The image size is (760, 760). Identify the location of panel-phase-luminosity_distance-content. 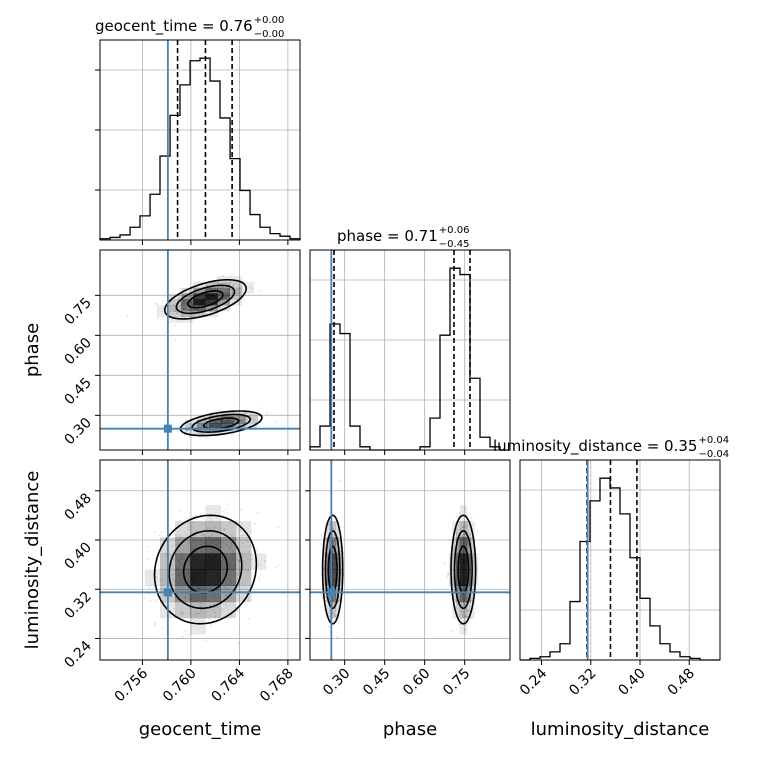
(399, 559).